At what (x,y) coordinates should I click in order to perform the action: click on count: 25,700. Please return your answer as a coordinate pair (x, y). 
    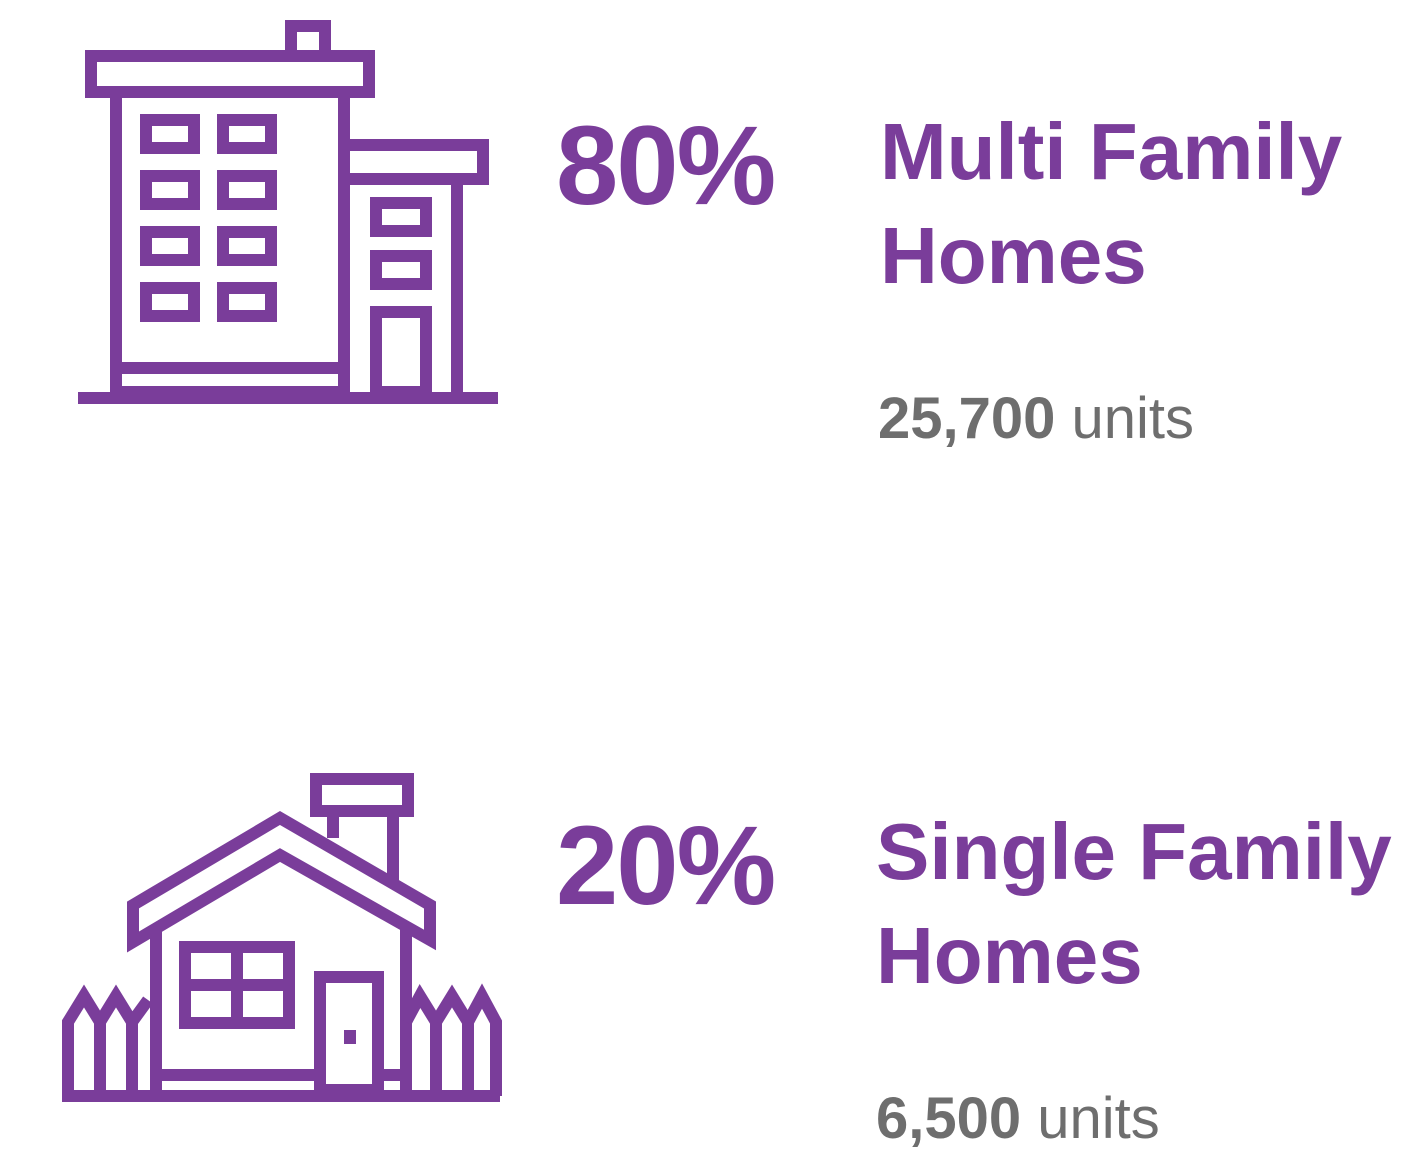
    Looking at the image, I should click on (967, 418).